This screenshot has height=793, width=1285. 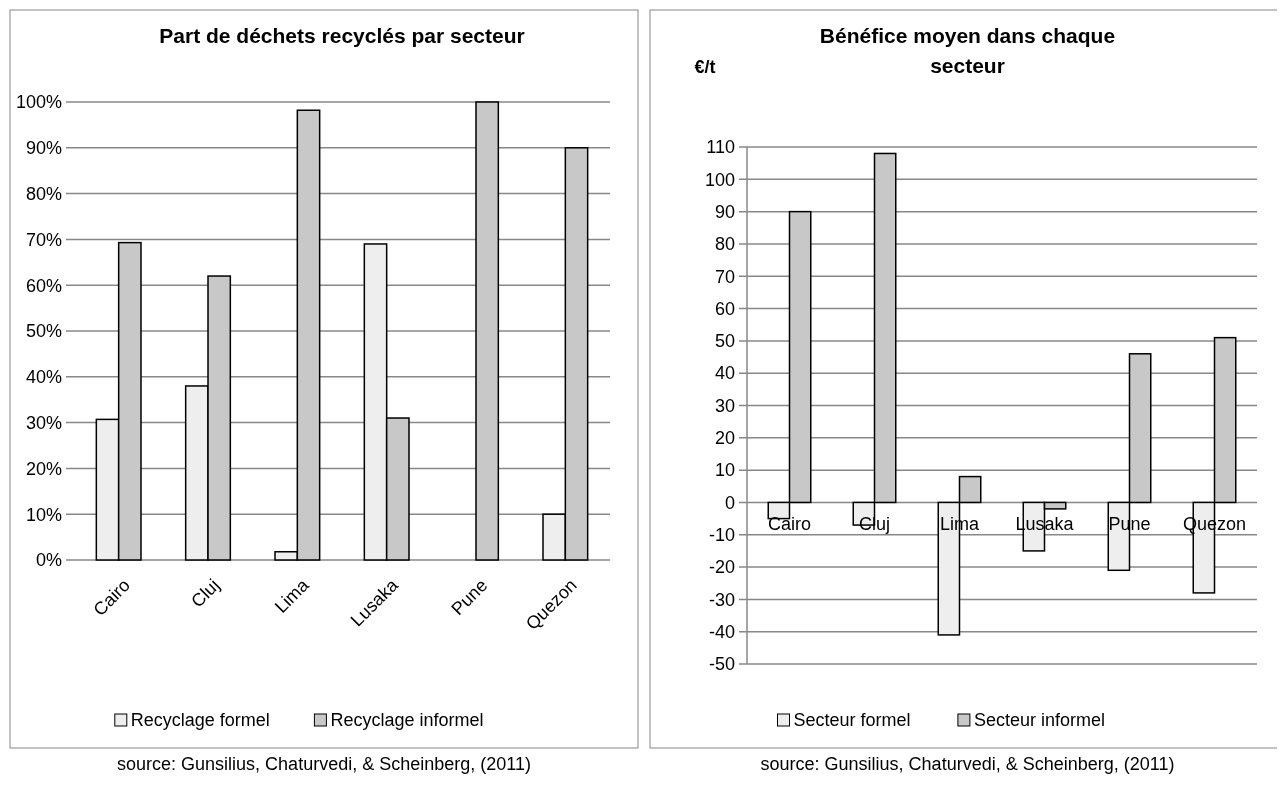 What do you see at coordinates (721, 664) in the screenshot?
I see `y-tick-label: -50` at bounding box center [721, 664].